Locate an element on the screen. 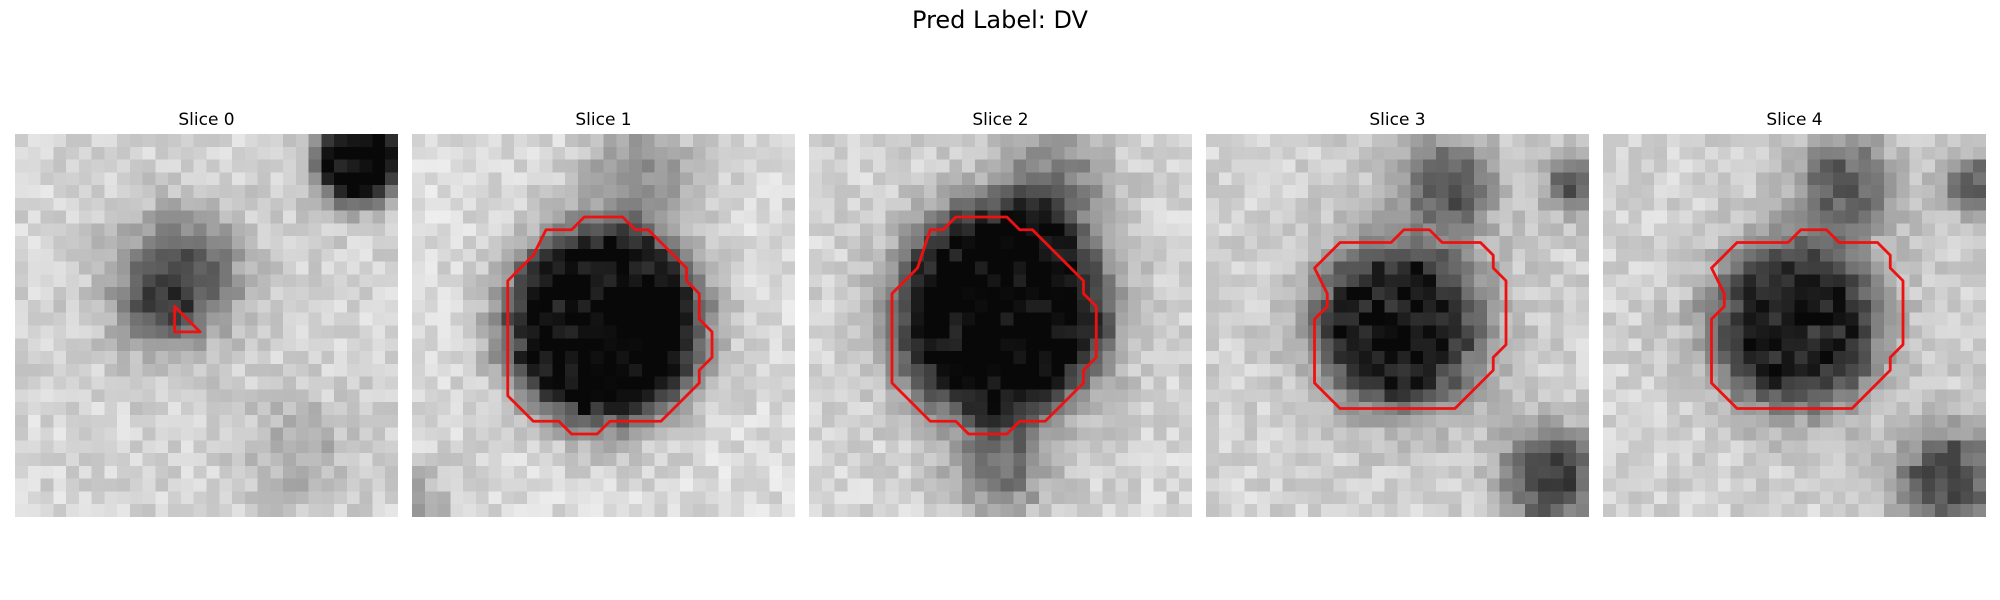 Image resolution: width=2000 pixels, height=600 pixels. slice-panel-0: Slice 0 is located at coordinates (206, 313).